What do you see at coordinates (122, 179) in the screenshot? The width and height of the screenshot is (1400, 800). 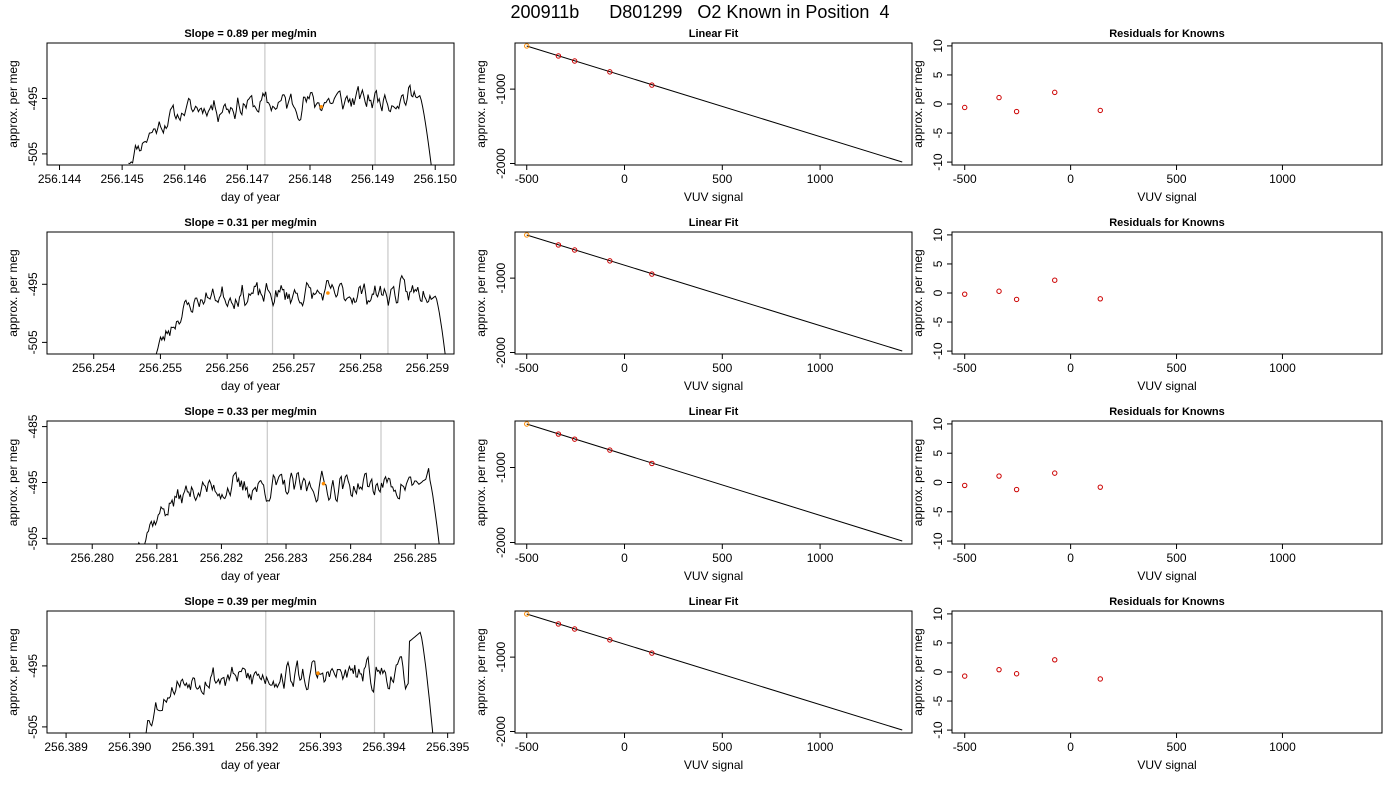 I see `x-tick-label: 256.145` at bounding box center [122, 179].